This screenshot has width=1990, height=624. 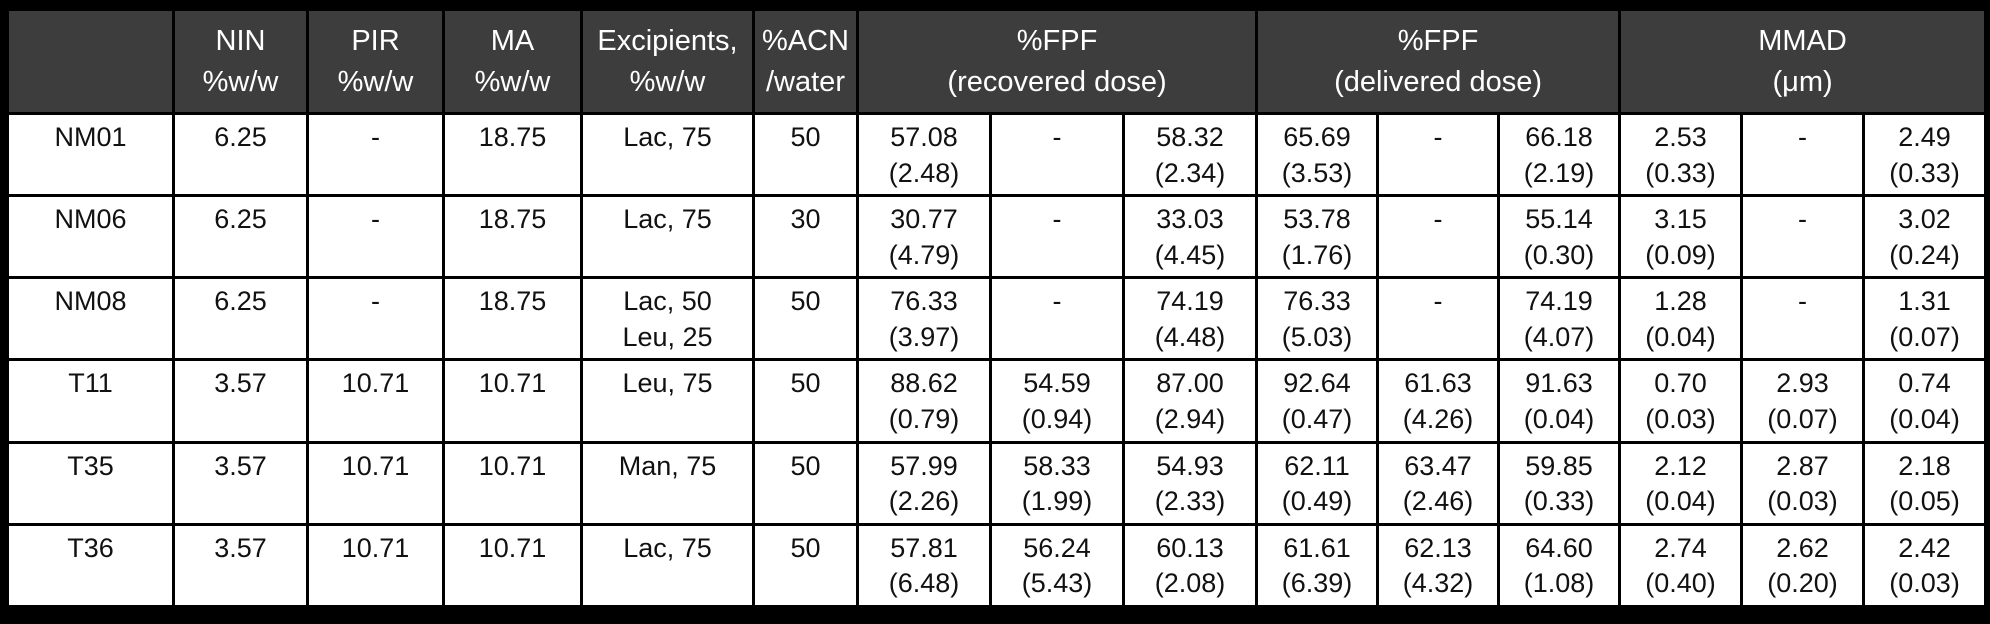 What do you see at coordinates (1559, 547) in the screenshot?
I see `value: 64.60` at bounding box center [1559, 547].